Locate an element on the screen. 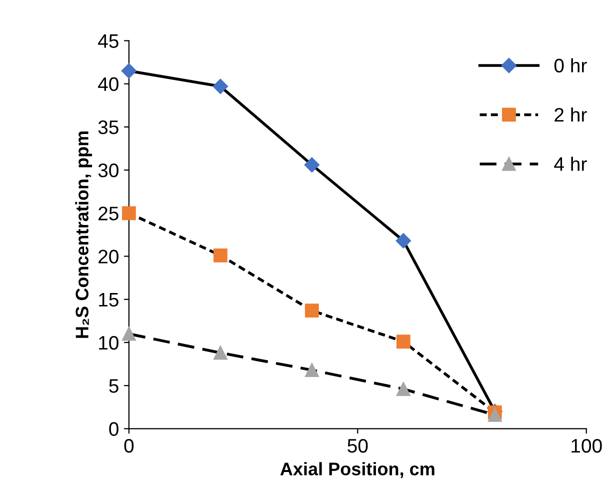  x-tick-label: 0 is located at coordinates (129, 445).